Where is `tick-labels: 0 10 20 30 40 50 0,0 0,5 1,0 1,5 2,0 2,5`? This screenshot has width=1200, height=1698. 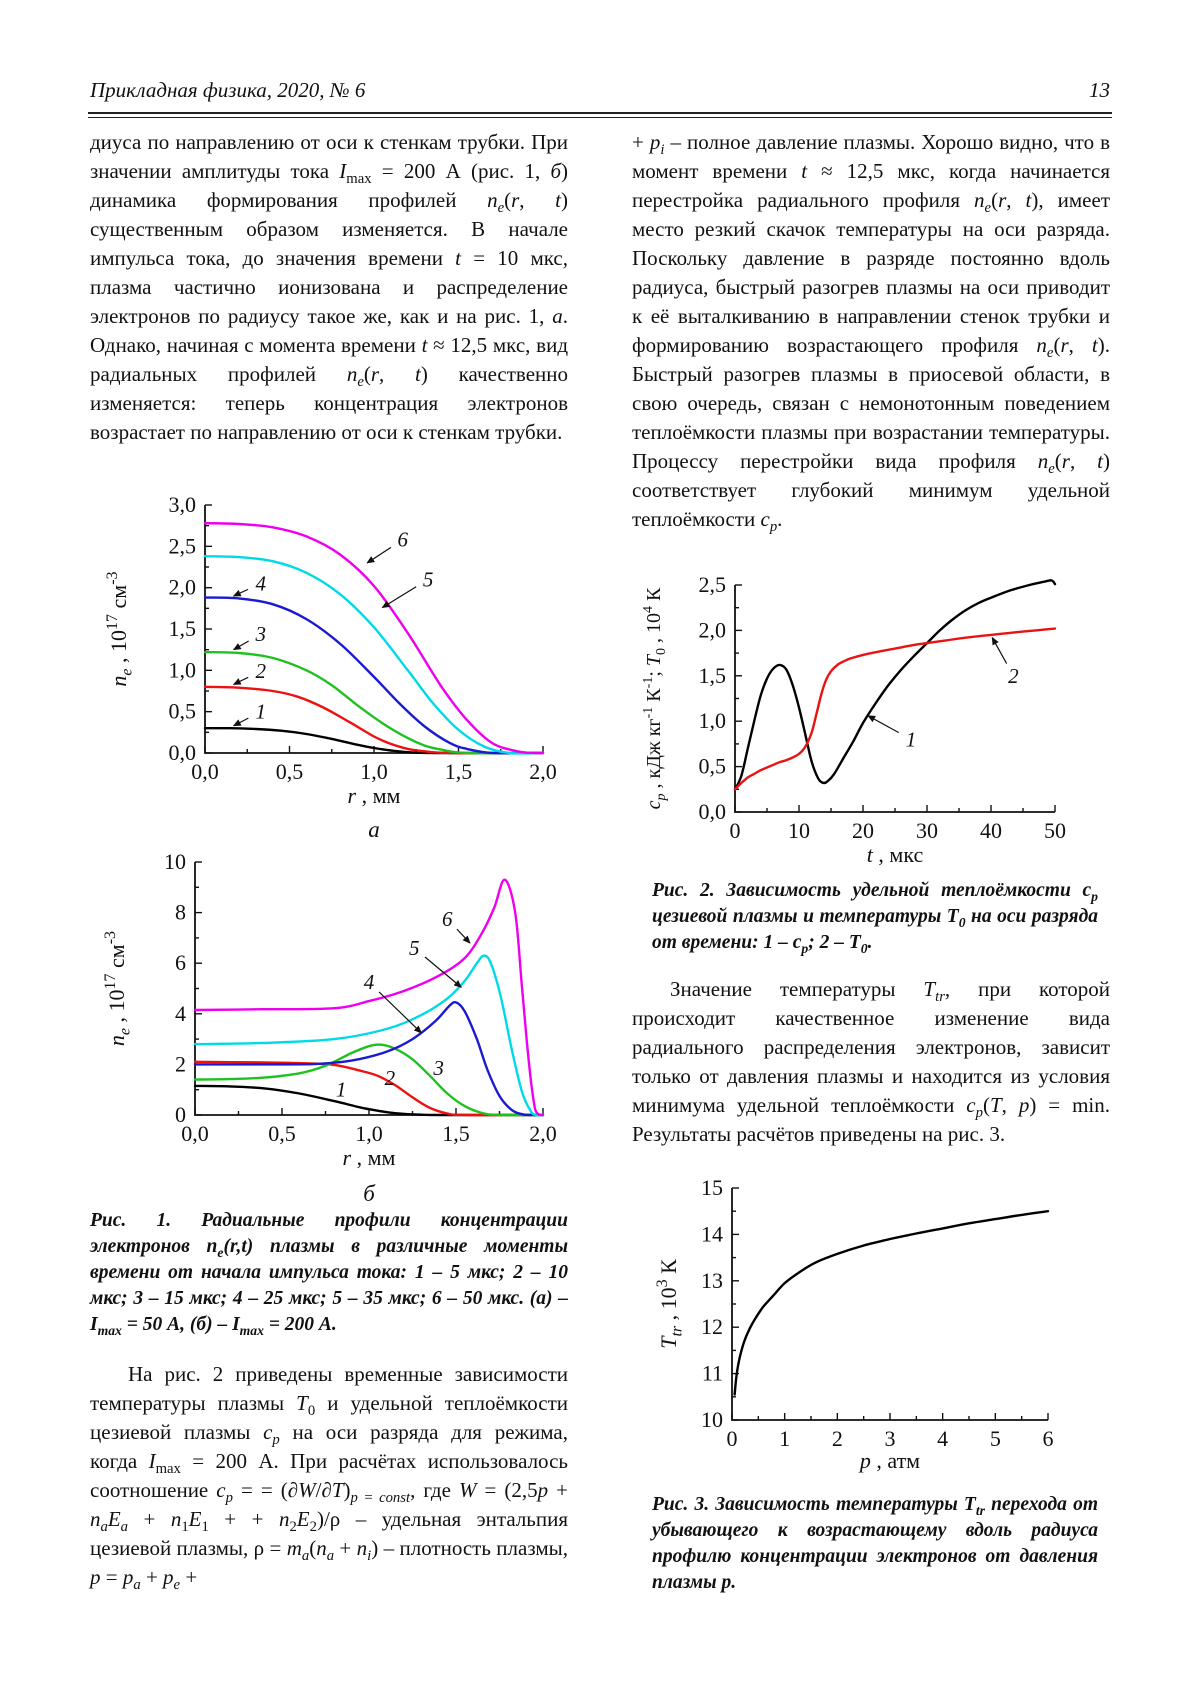 tick-labels: 0 10 20 30 40 50 0,0 0,5 1,0 1,5 2,0 2,5 is located at coordinates (883, 707).